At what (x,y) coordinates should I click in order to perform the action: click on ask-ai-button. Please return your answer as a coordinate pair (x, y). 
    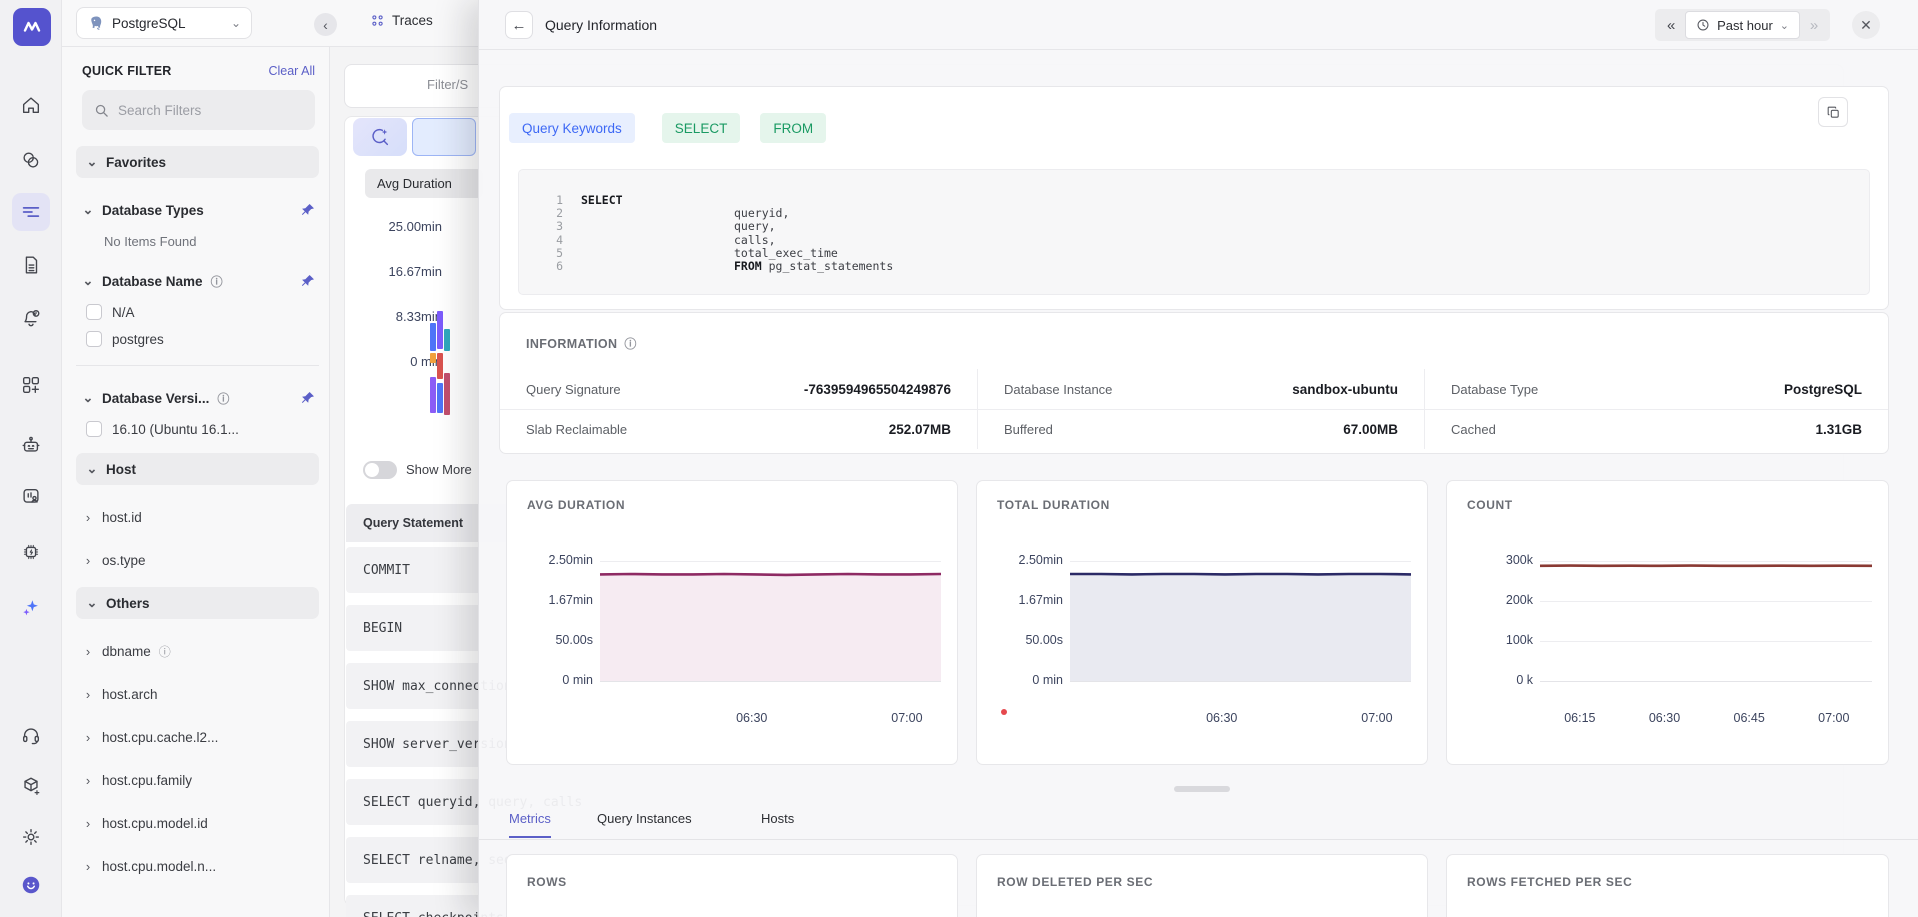
    Looking at the image, I should click on (380, 137).